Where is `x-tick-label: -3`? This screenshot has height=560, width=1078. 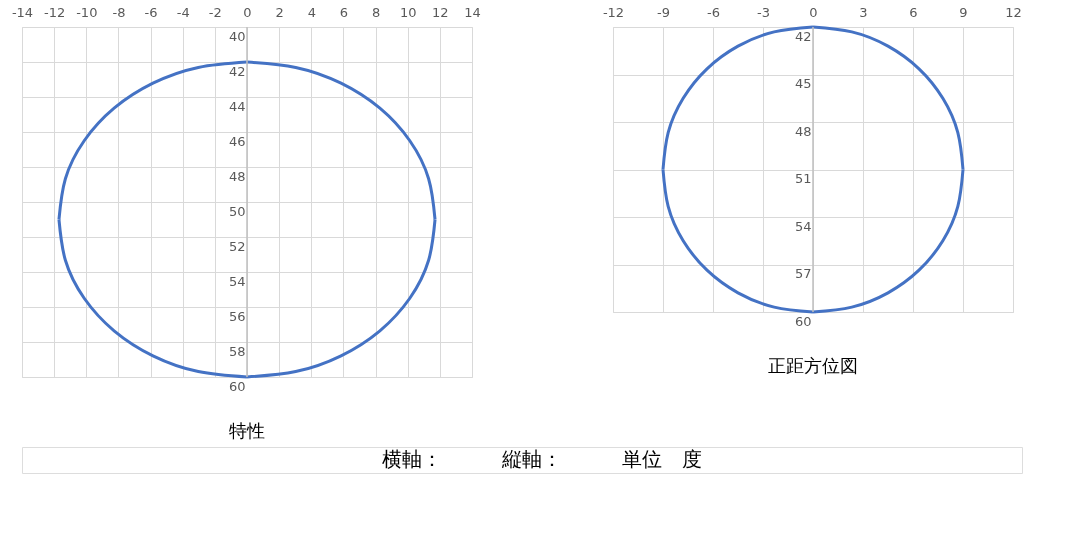
x-tick-label: -3 is located at coordinates (763, 12).